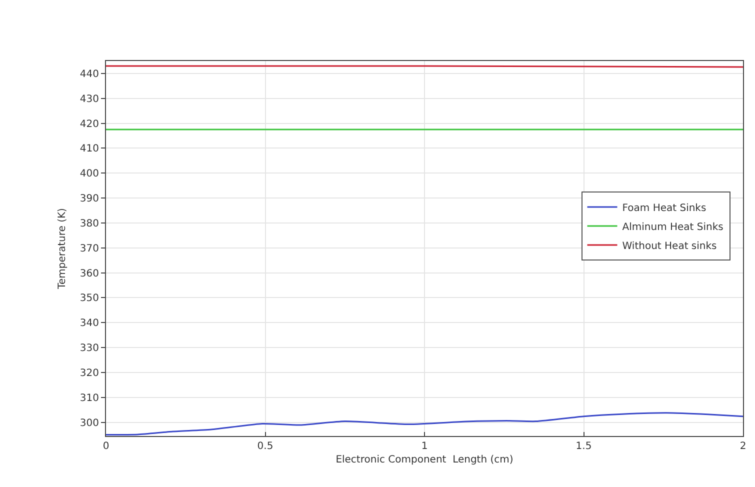 The image size is (755, 487). What do you see at coordinates (89, 423) in the screenshot?
I see `y-tick-label: 300` at bounding box center [89, 423].